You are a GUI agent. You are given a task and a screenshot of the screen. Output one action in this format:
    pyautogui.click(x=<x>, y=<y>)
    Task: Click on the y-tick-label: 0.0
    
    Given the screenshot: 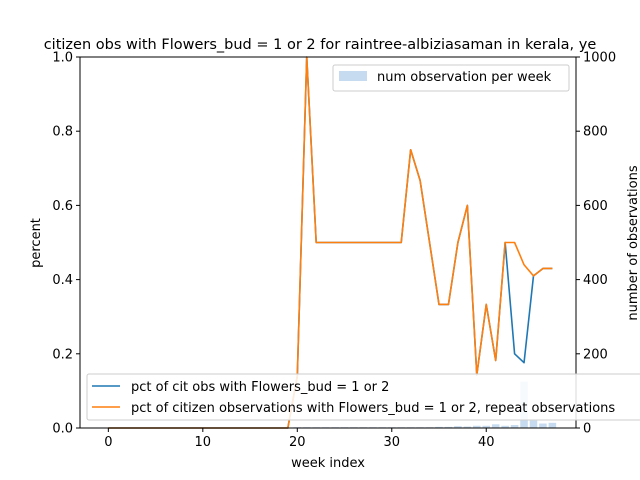 What is the action you would take?
    pyautogui.click(x=62, y=429)
    